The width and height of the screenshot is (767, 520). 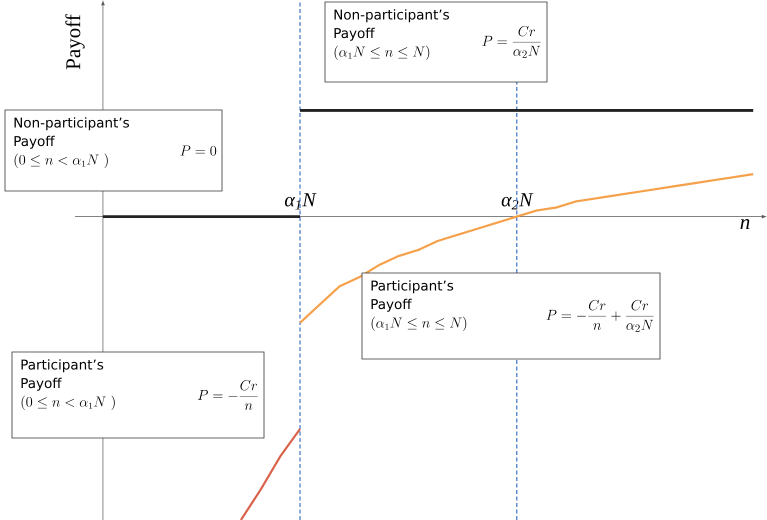 I want to click on annotation: Non-participant’s Payoff, so click(x=71, y=133).